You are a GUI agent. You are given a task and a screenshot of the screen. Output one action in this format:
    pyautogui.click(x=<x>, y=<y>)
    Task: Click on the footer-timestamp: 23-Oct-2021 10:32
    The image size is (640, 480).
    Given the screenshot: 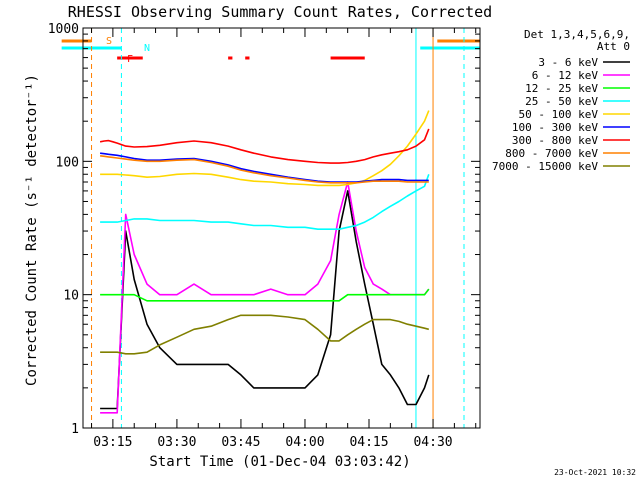 What is the action you would take?
    pyautogui.click(x=595, y=472)
    